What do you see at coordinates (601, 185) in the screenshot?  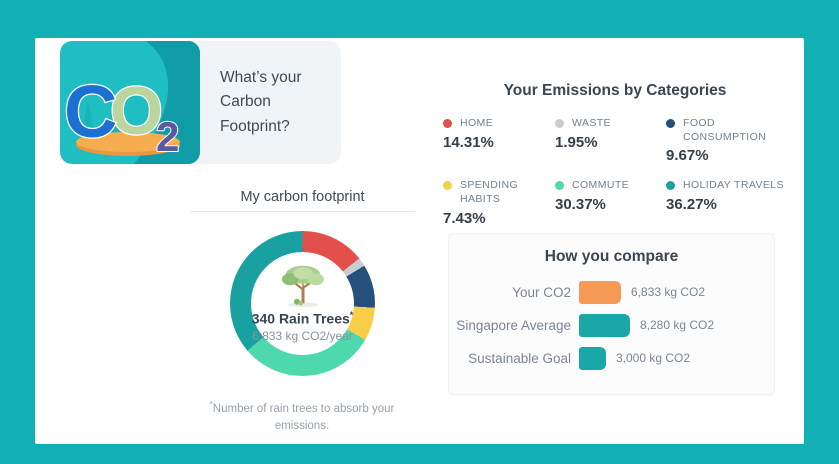 I see `legend-label: COMMUTE` at bounding box center [601, 185].